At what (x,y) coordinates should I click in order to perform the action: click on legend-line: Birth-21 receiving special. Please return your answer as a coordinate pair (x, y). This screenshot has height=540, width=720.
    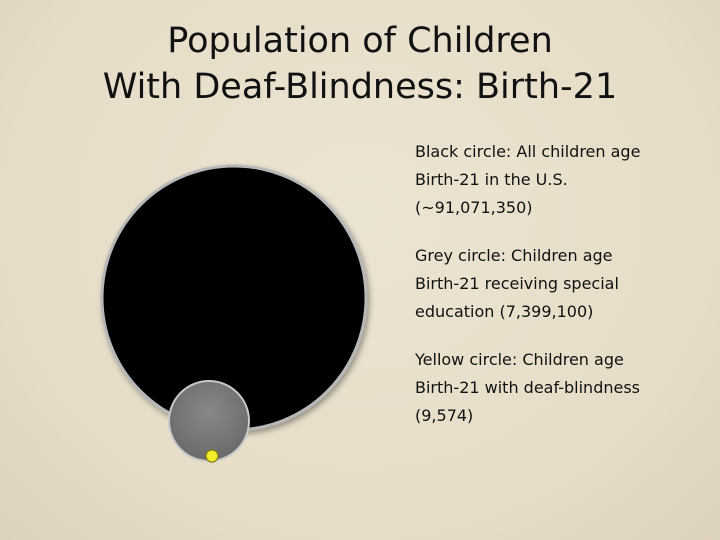
    Looking at the image, I should click on (517, 283).